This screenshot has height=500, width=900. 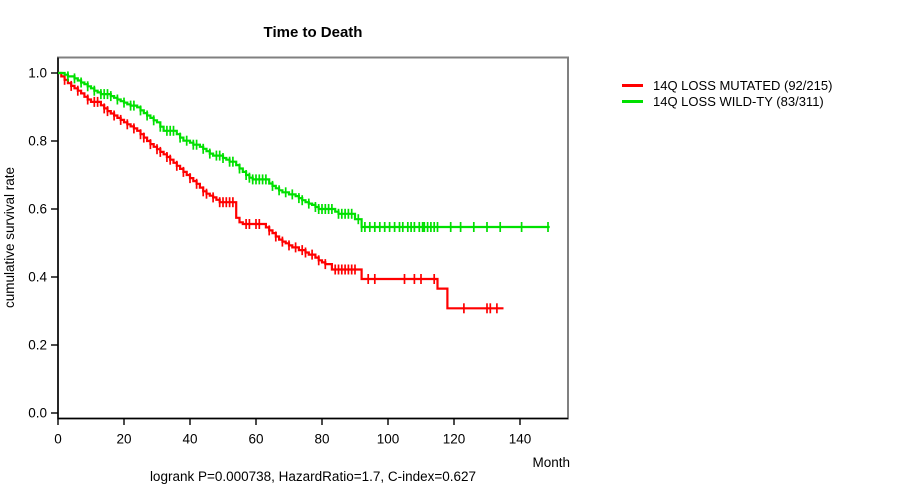 I want to click on chart-title: Time to Death, so click(x=313, y=32).